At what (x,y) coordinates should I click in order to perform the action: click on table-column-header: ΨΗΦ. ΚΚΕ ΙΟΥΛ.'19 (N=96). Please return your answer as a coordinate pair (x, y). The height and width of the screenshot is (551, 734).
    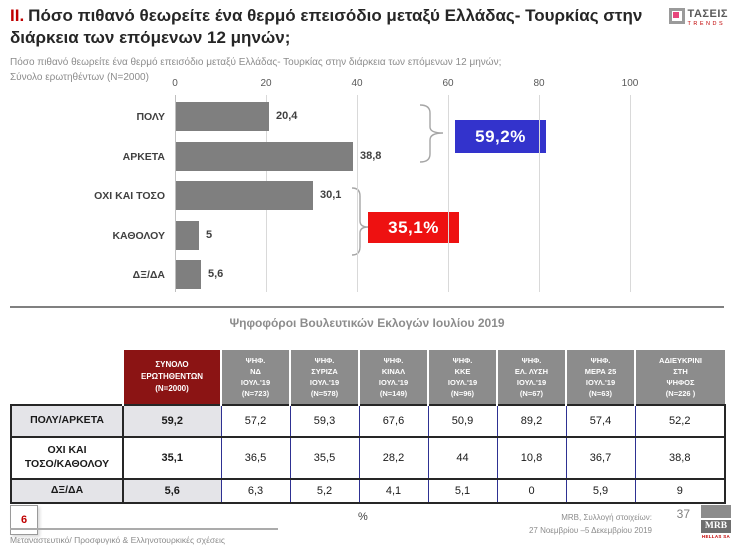
    Looking at the image, I should click on (462, 377).